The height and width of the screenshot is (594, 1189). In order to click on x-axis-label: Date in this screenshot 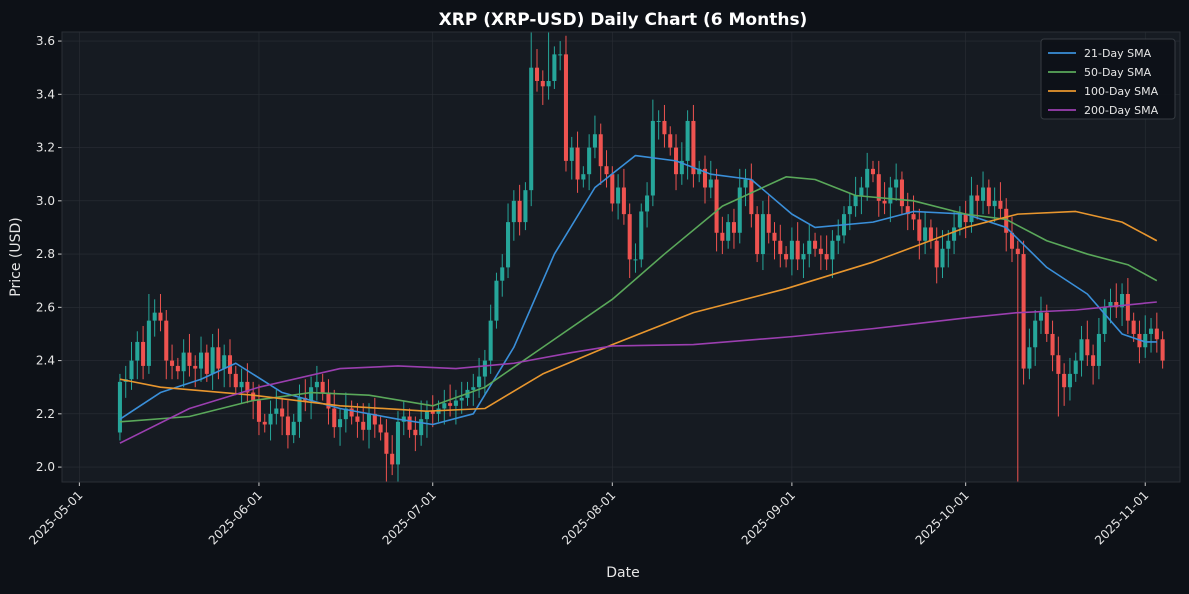, I will do `click(622, 573)`.